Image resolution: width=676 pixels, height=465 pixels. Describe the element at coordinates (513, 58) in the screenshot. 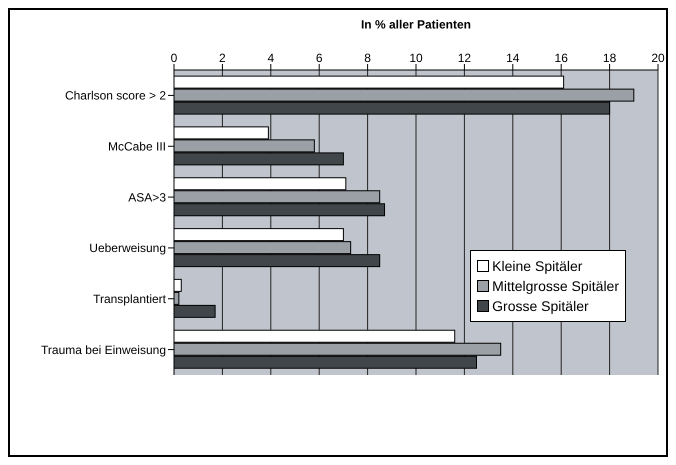

I see `x-tick-label: 14` at that location.